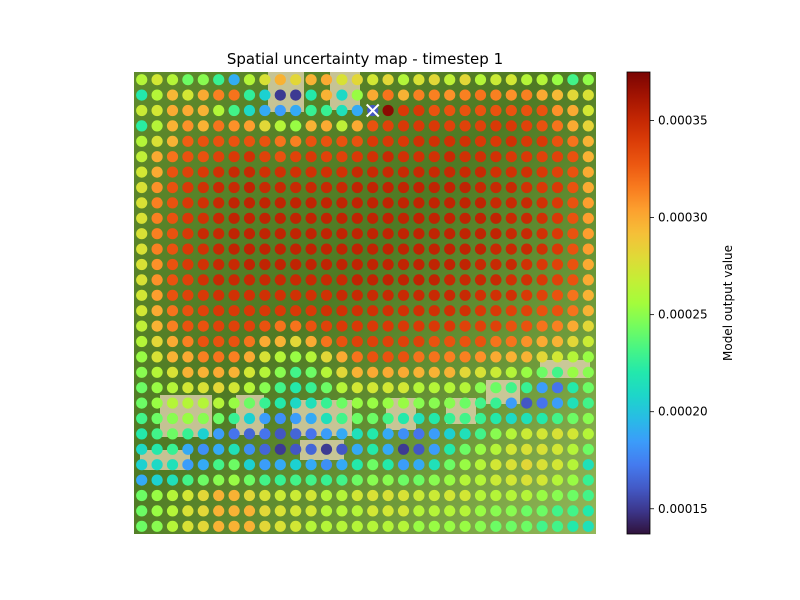 The width and height of the screenshot is (800, 600). What do you see at coordinates (683, 412) in the screenshot?
I see `colorbar-tick-label: 0.00020` at bounding box center [683, 412].